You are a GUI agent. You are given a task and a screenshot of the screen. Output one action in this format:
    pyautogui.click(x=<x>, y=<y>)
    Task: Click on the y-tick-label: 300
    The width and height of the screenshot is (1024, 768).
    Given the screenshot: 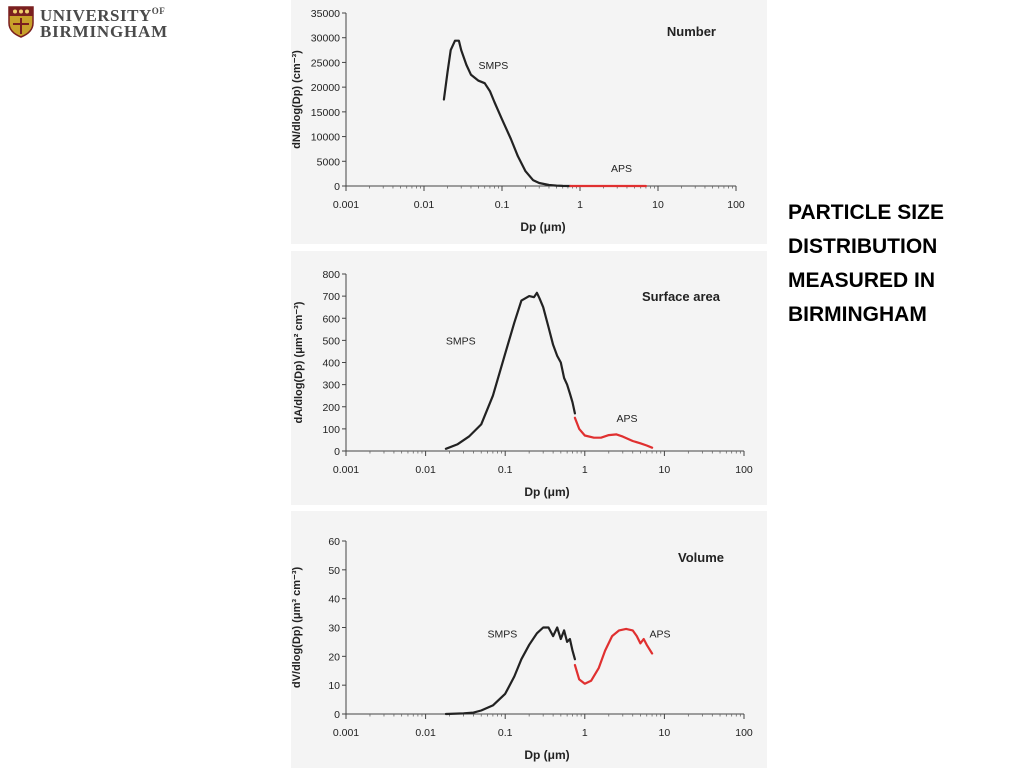 What is the action you would take?
    pyautogui.click(x=331, y=386)
    